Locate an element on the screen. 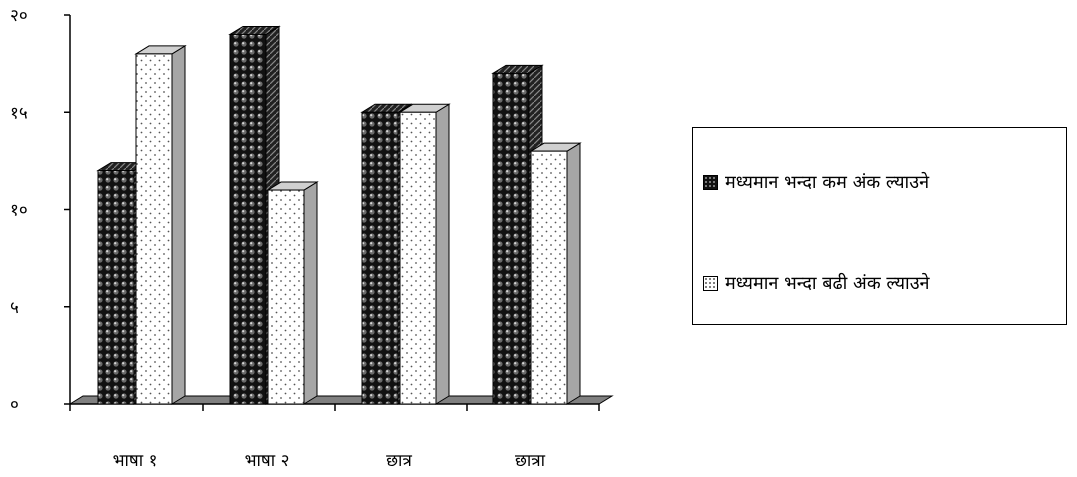 The height and width of the screenshot is (477, 1077). legend-label: मध्यमान भन्दा कम अंक ल्याउने is located at coordinates (827, 182).